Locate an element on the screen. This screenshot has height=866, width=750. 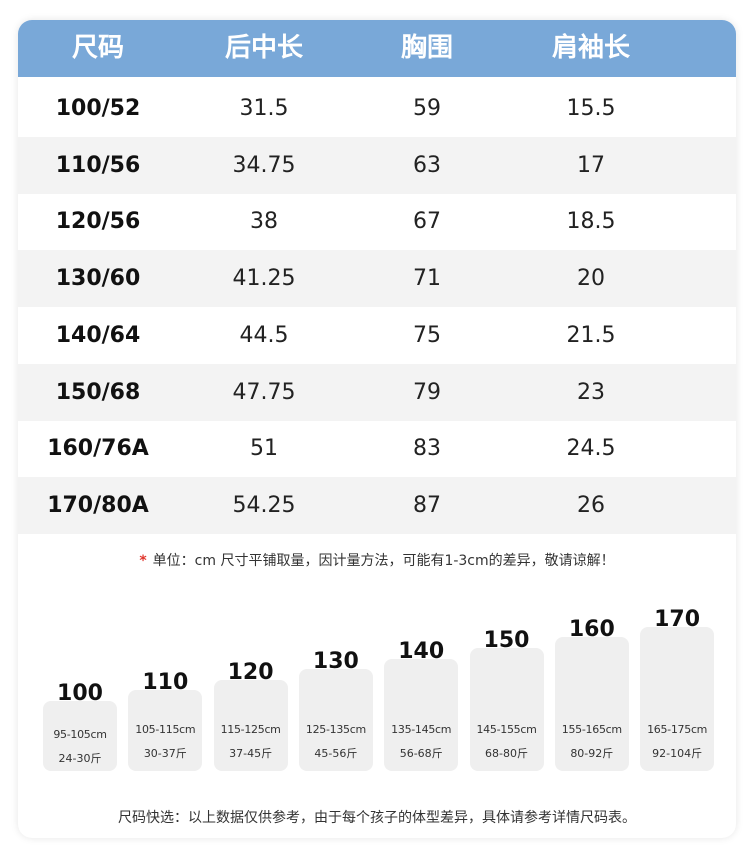
cell-chest: 71 is located at coordinates (427, 279).